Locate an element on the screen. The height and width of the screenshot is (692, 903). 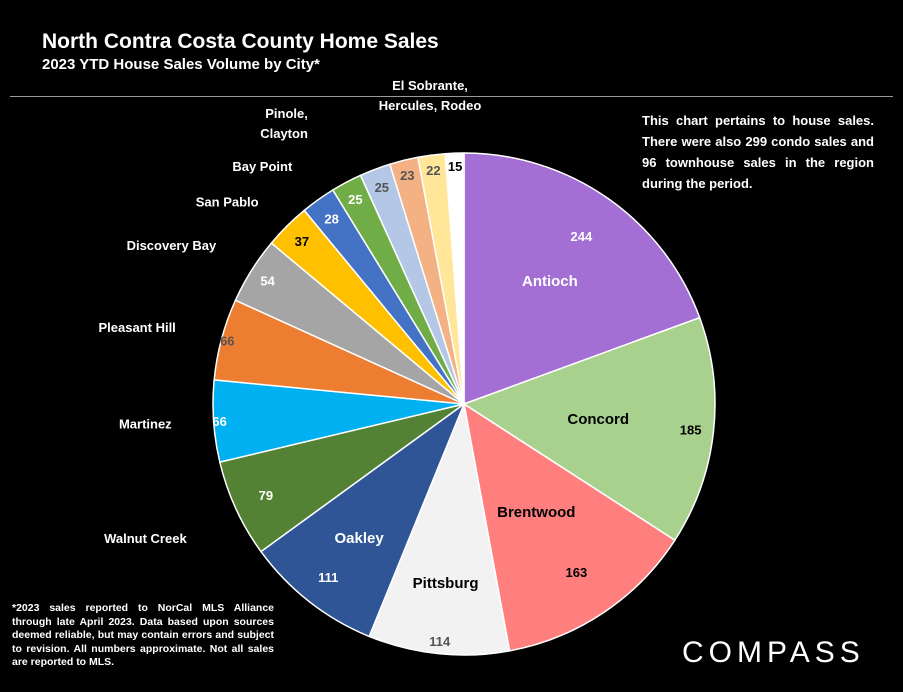
slice-value-label: 111 is located at coordinates (328, 577).